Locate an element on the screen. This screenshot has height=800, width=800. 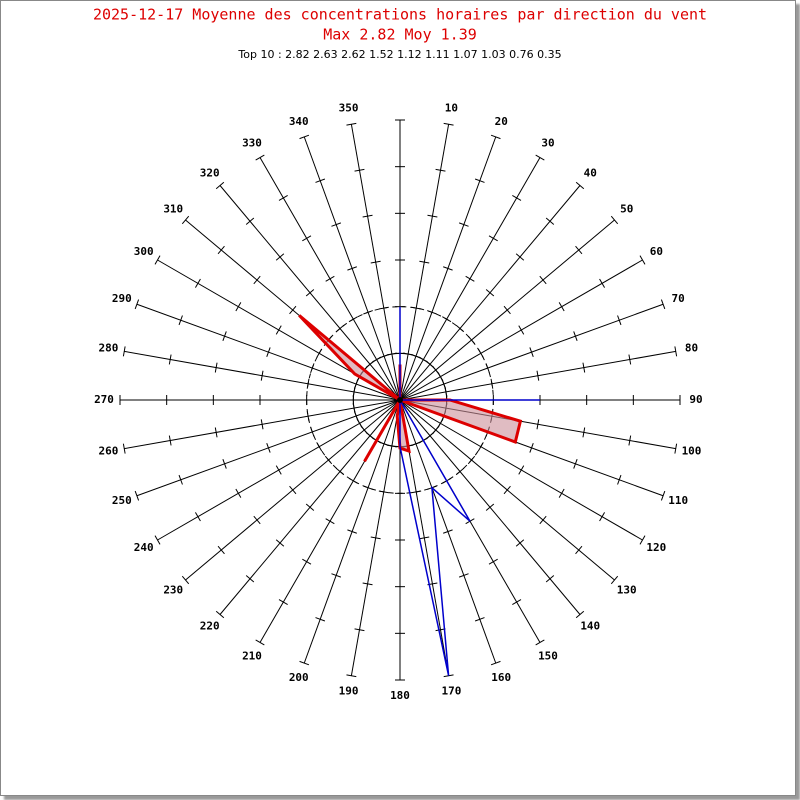
direction-label: 220 is located at coordinates (210, 626).